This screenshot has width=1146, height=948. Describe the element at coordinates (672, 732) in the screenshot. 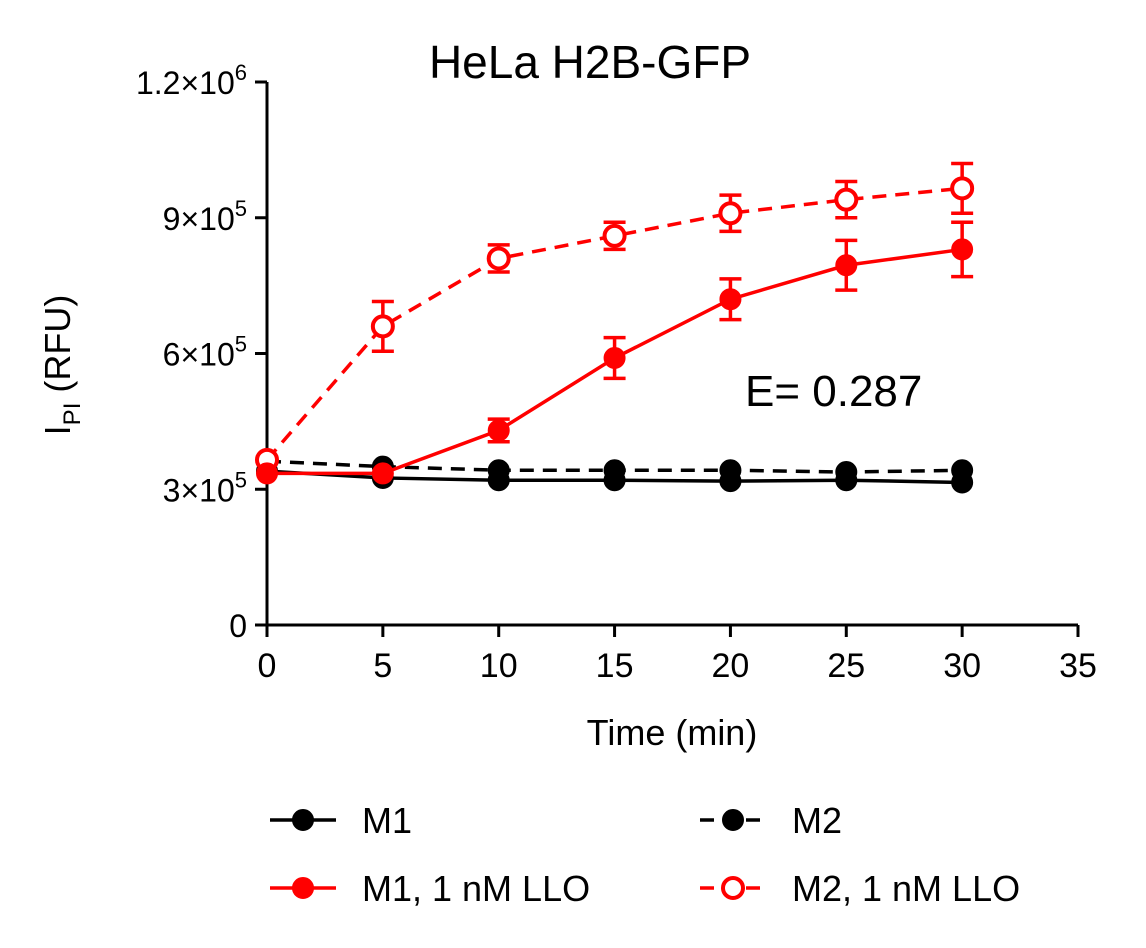

I see `x-axis-title: Time (min)` at that location.